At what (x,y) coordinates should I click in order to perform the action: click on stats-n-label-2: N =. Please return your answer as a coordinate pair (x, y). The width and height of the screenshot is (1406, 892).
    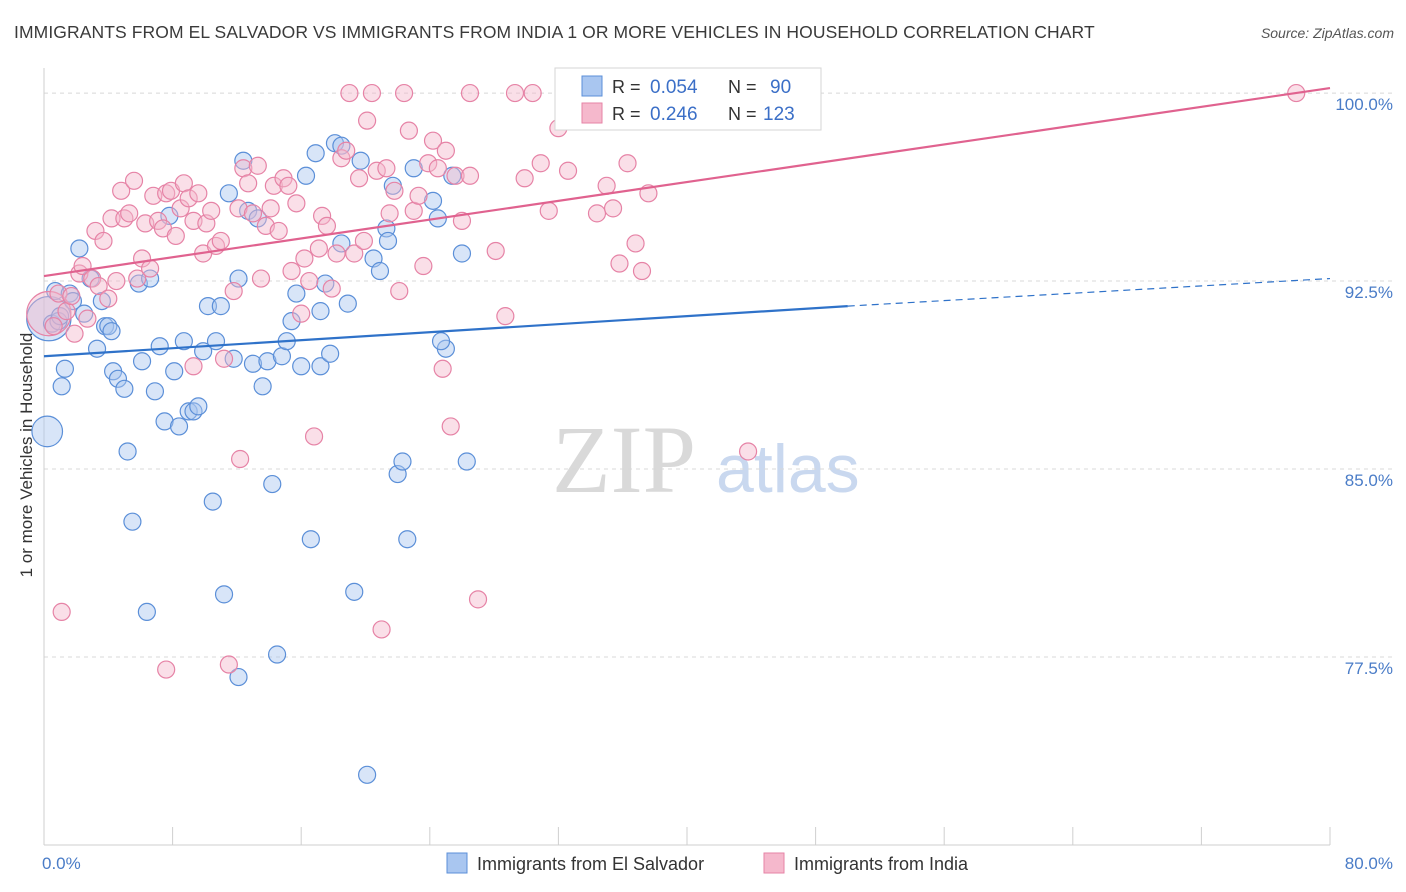
    Looking at the image, I should click on (742, 114).